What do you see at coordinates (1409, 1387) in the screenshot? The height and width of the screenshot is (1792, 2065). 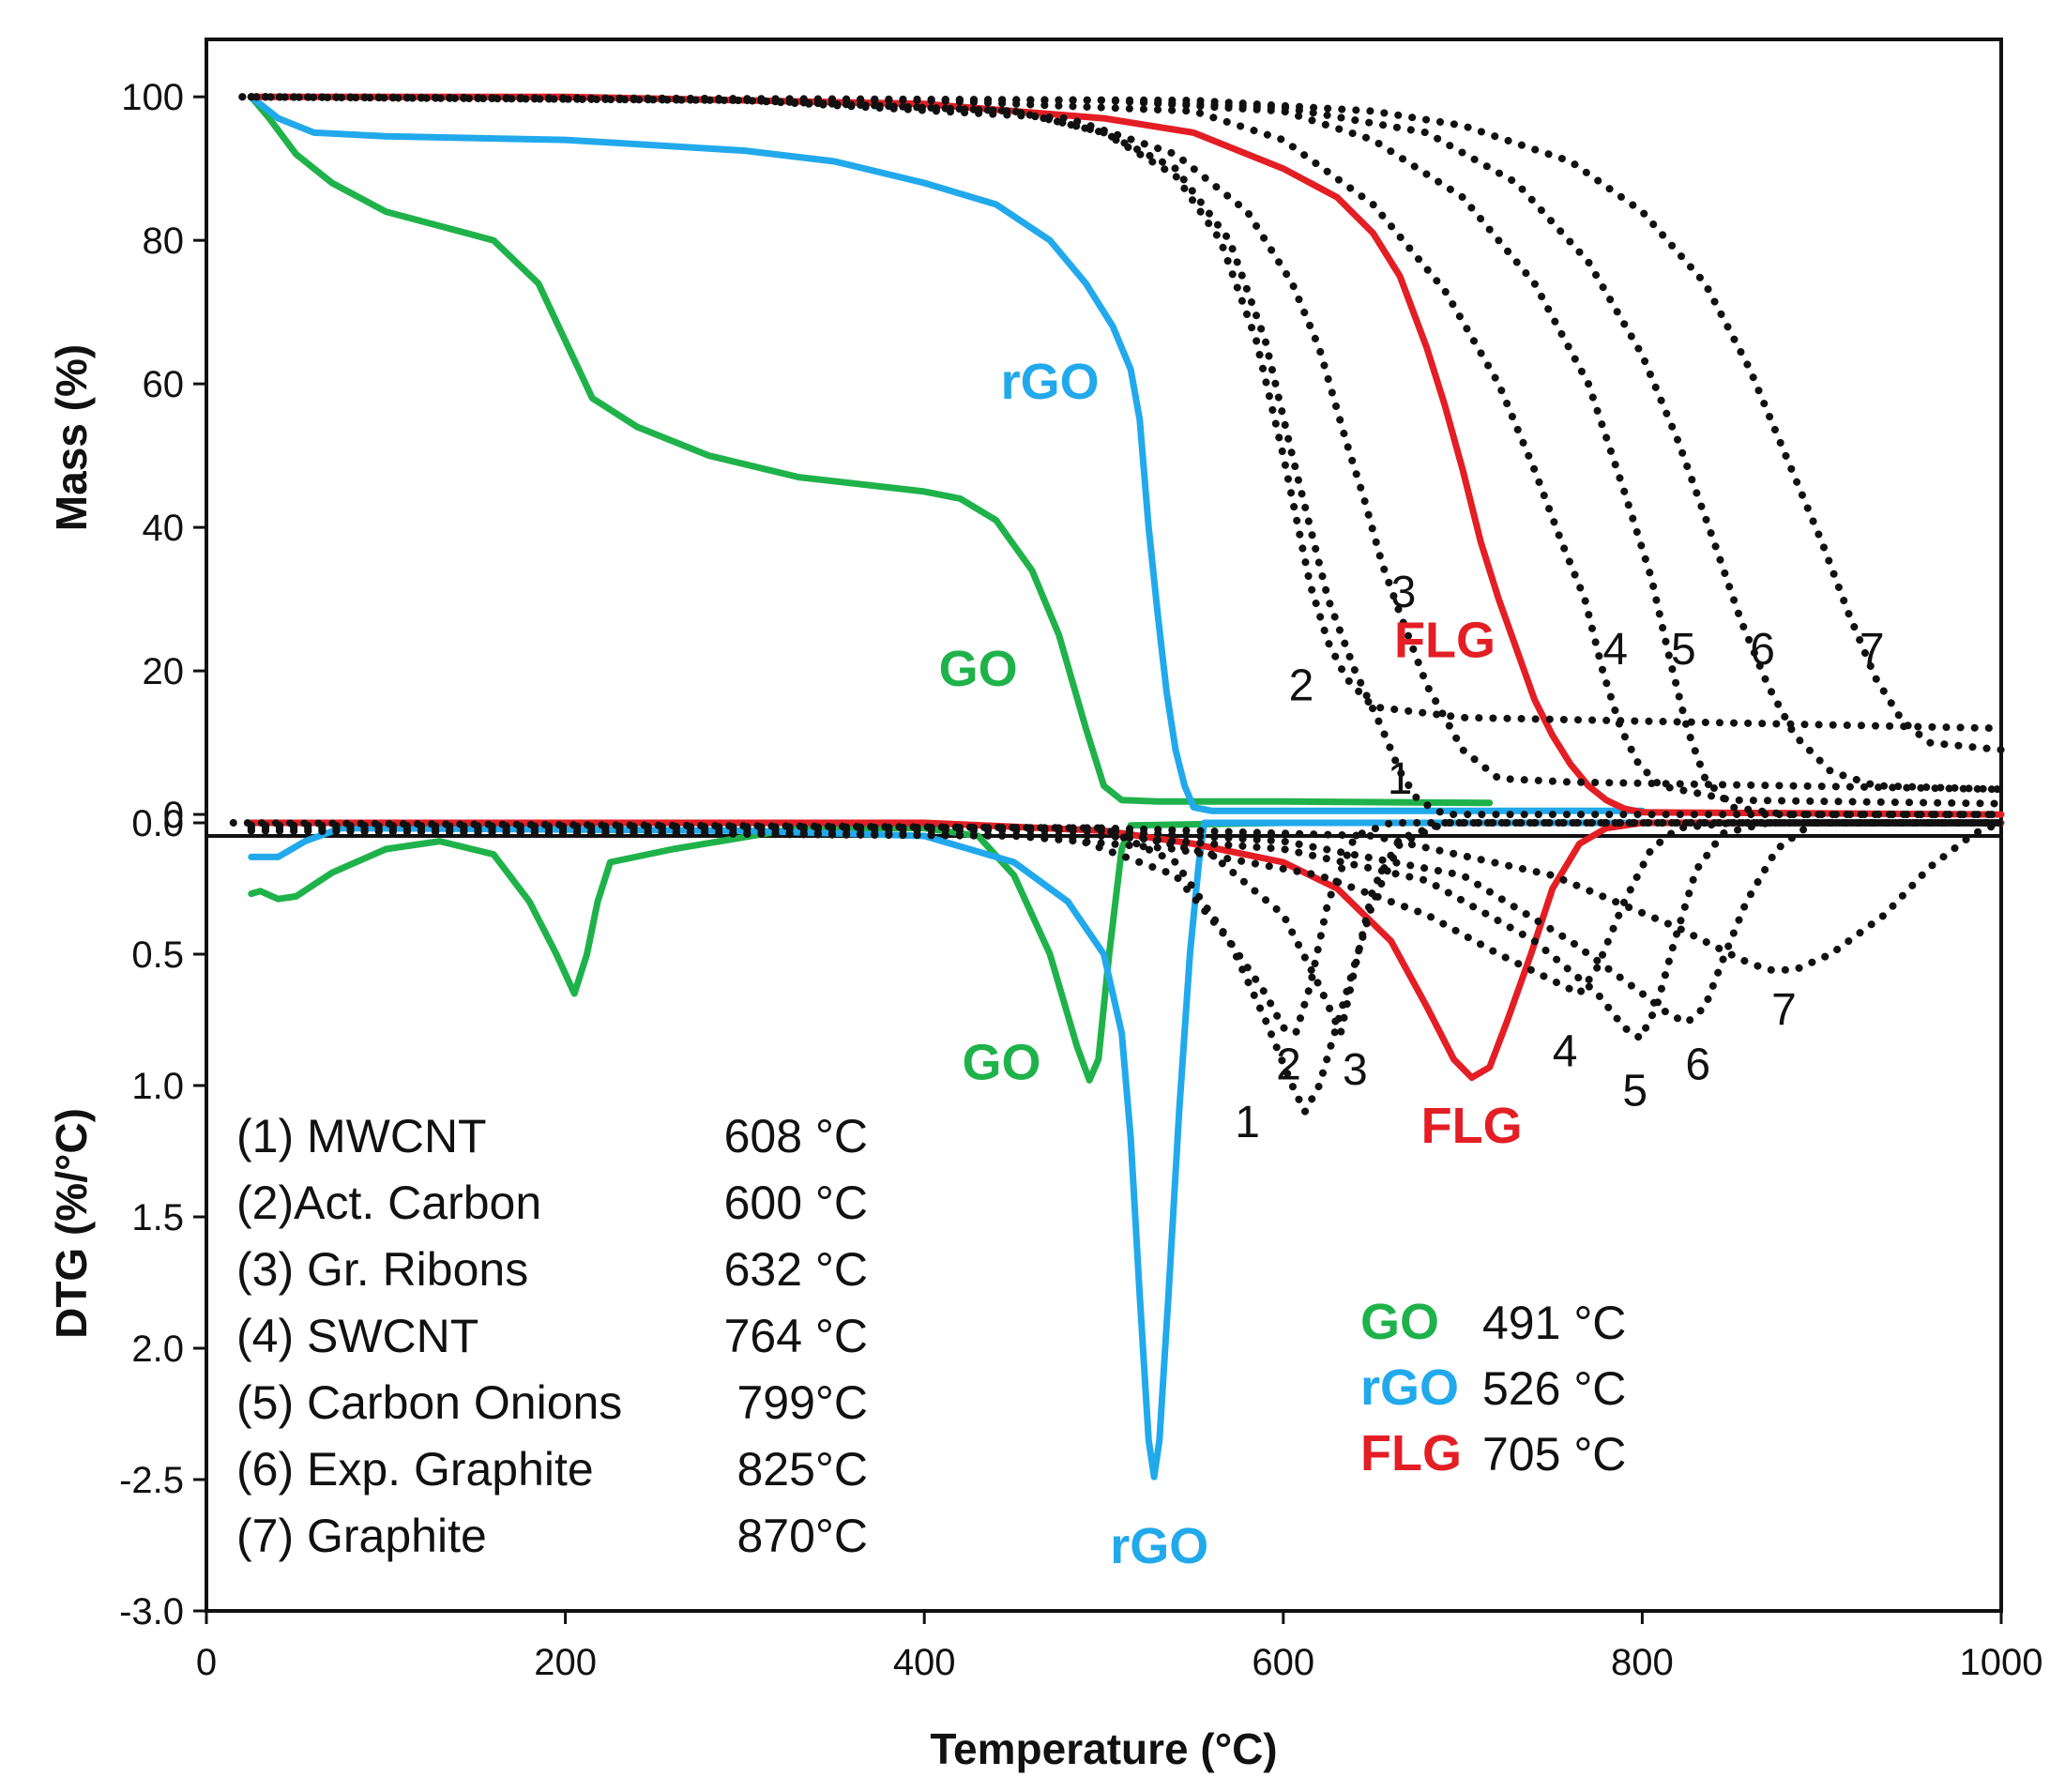 I see `legend-right-label: rGO` at bounding box center [1409, 1387].